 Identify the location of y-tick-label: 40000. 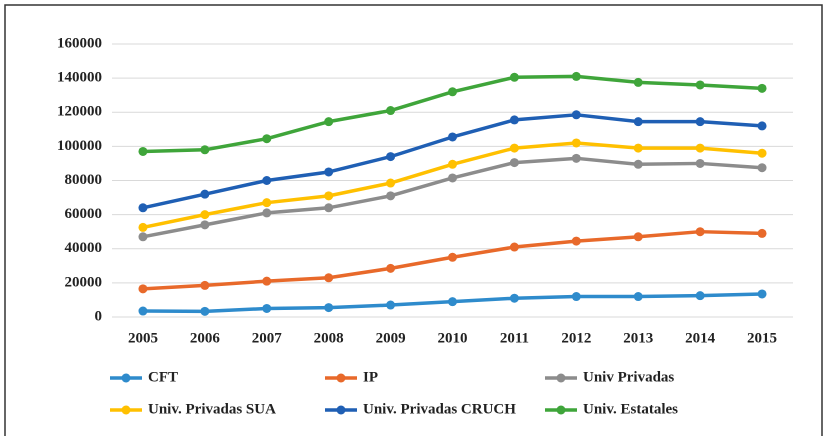
(84, 248).